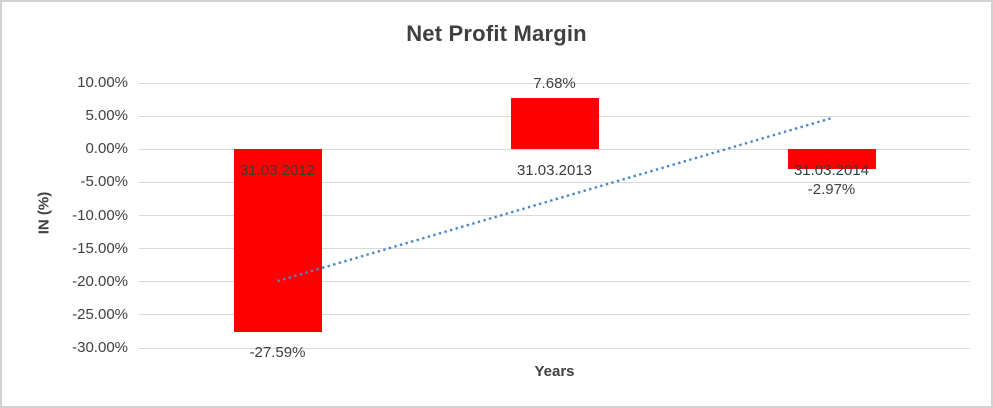  Describe the element at coordinates (100, 215) in the screenshot. I see `y-tick-label: -10.00%` at that location.